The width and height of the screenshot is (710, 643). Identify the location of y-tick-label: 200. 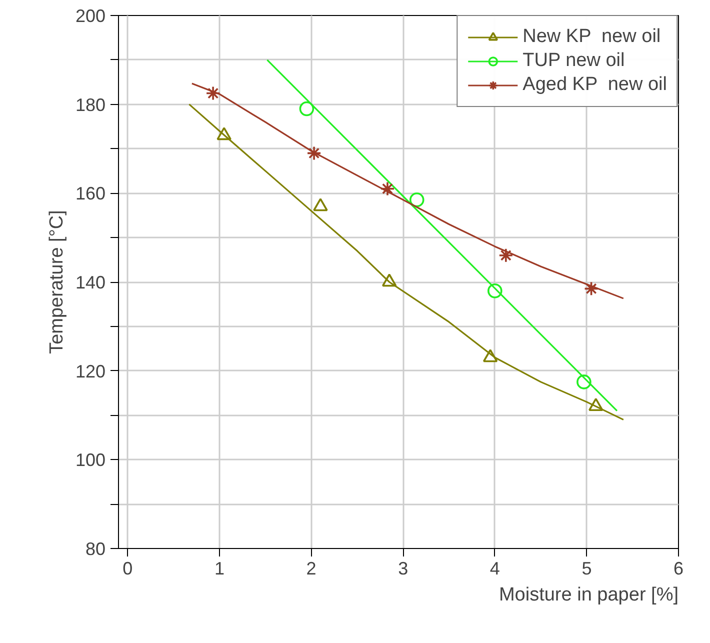
(90, 16).